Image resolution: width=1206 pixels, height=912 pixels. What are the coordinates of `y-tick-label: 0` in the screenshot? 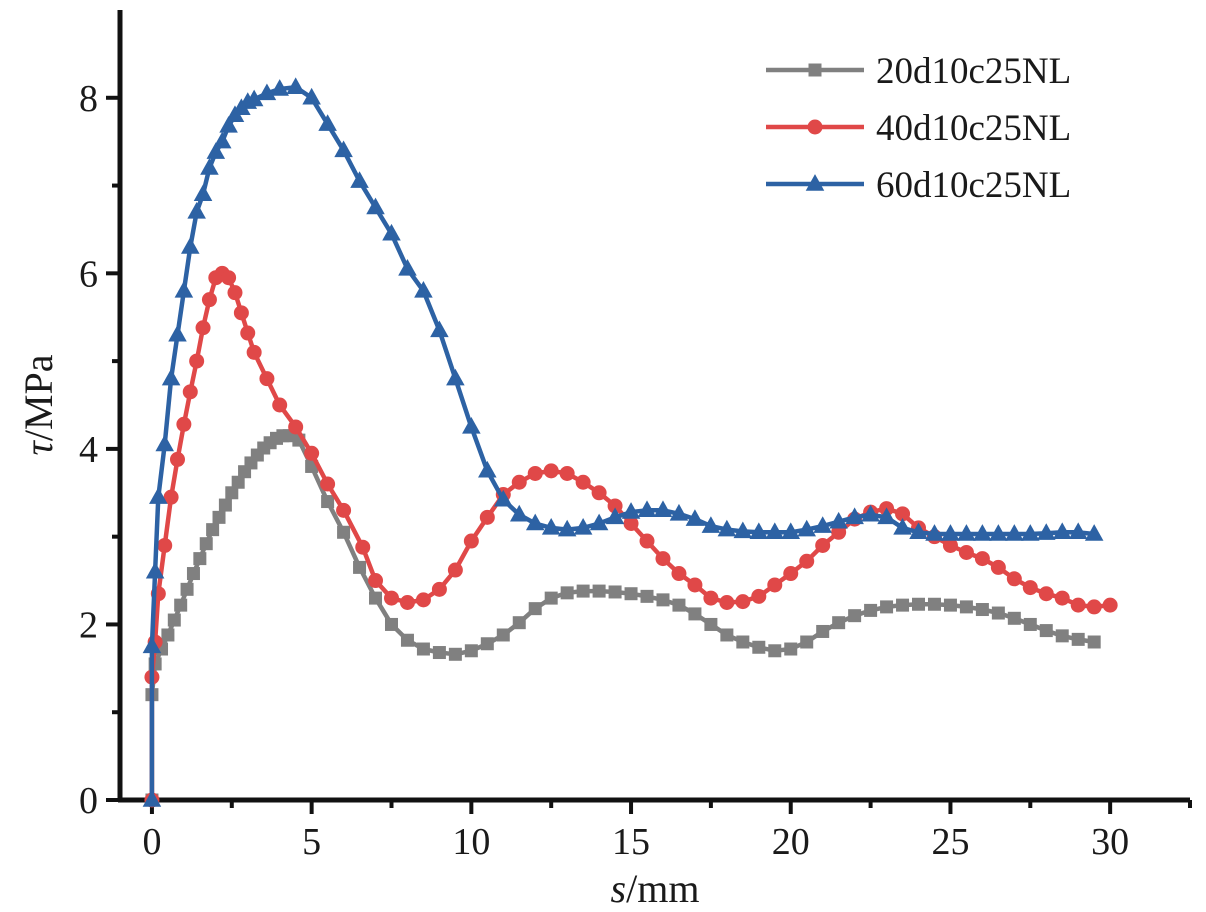 It's located at (88, 801).